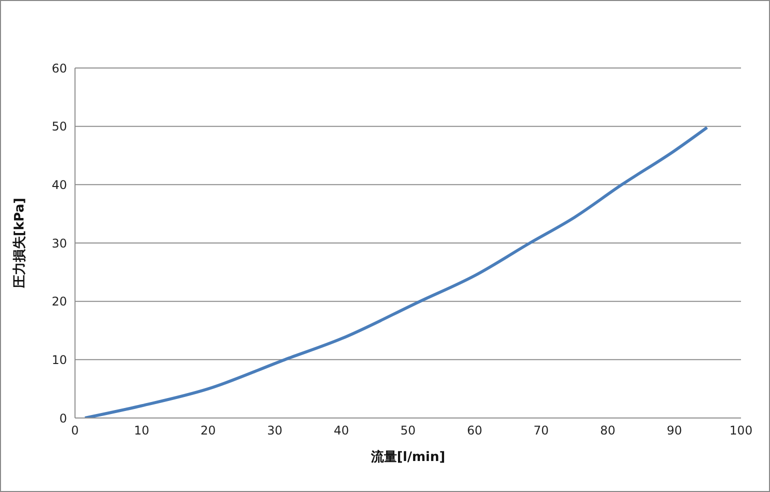 The image size is (770, 492). I want to click on x-tick-label: 20, so click(208, 431).